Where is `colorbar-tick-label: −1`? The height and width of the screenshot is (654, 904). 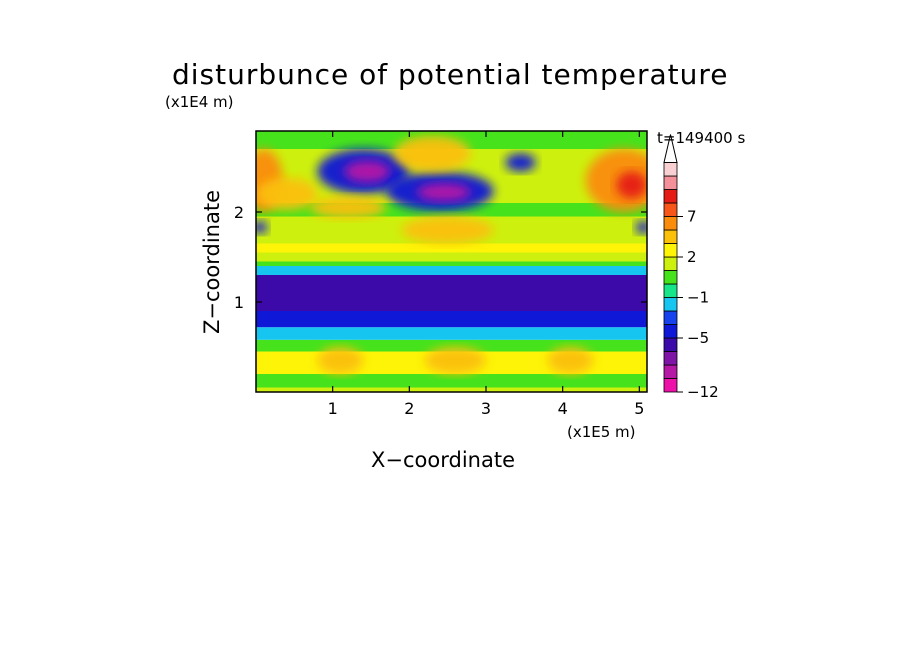 colorbar-tick-label: −1 is located at coordinates (698, 298).